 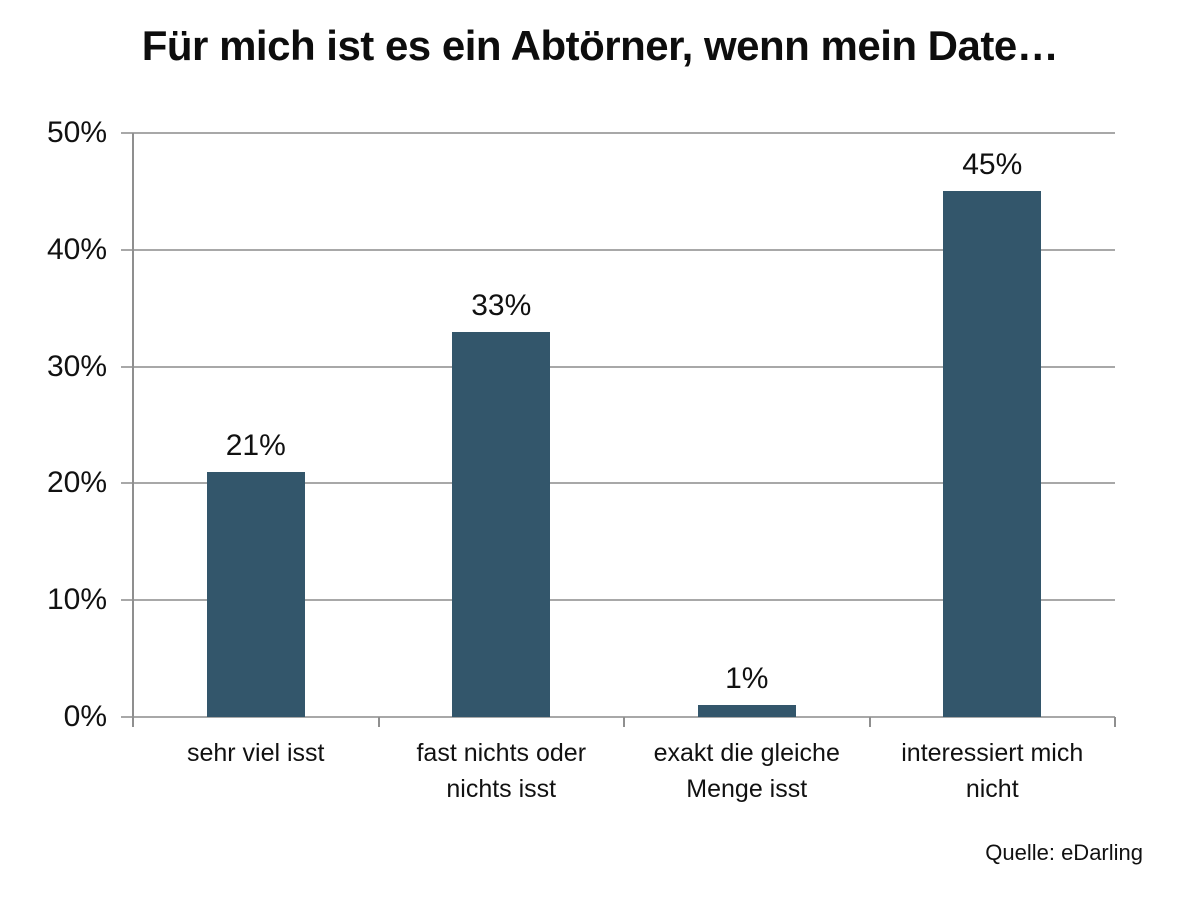 I want to click on bar-value-label-1: 21%, so click(x=255, y=445).